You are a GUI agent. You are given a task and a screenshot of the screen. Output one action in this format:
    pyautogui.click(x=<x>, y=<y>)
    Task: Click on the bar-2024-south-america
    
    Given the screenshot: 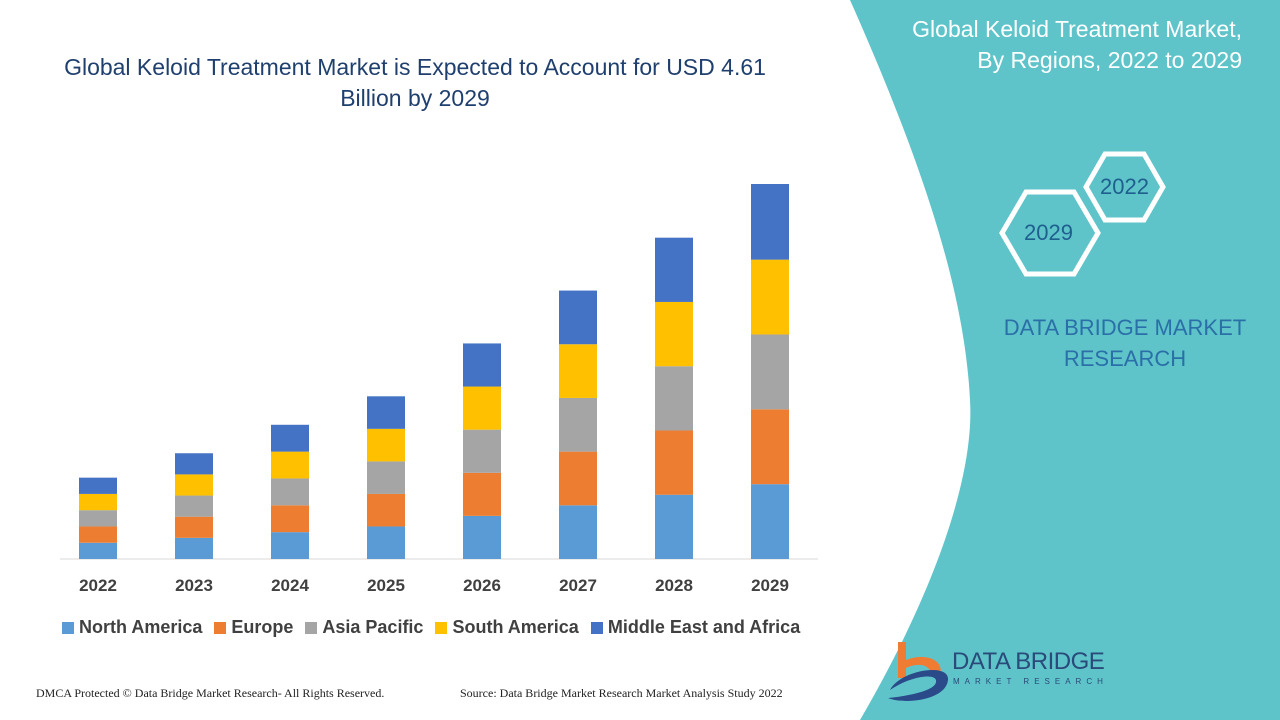 What is the action you would take?
    pyautogui.click(x=290, y=465)
    